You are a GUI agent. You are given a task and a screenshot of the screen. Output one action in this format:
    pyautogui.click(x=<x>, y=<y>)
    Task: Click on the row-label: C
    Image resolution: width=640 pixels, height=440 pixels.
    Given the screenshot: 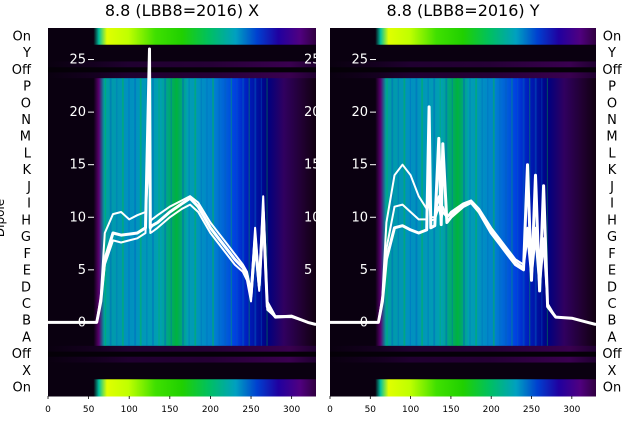 What is the action you would take?
    pyautogui.click(x=611, y=304)
    